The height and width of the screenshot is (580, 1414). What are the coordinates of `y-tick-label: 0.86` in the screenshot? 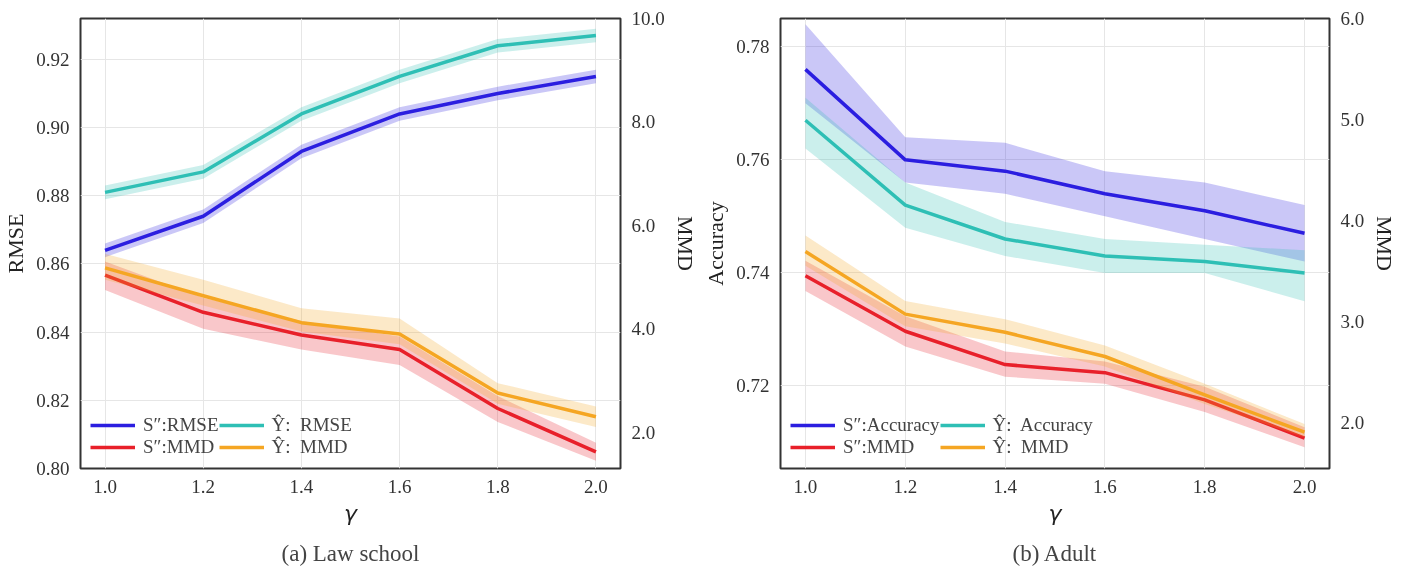 It's located at (53, 264).